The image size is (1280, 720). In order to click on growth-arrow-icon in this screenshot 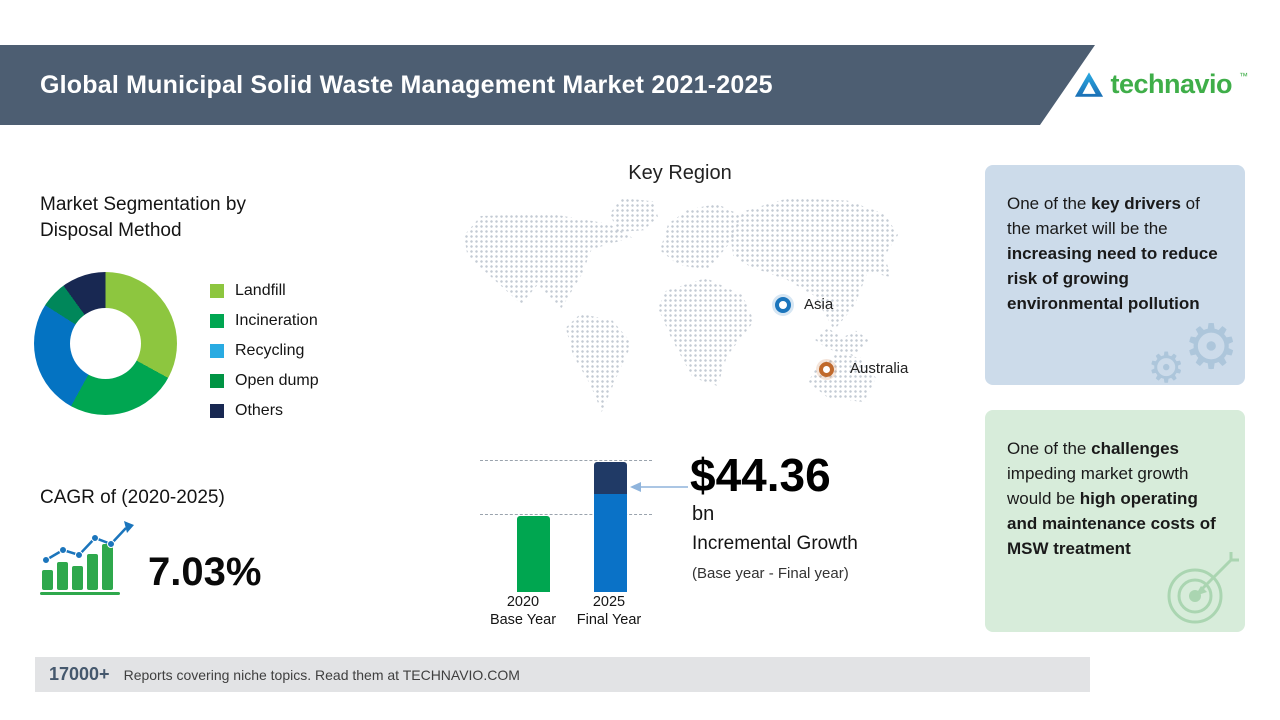, I will do `click(659, 487)`.